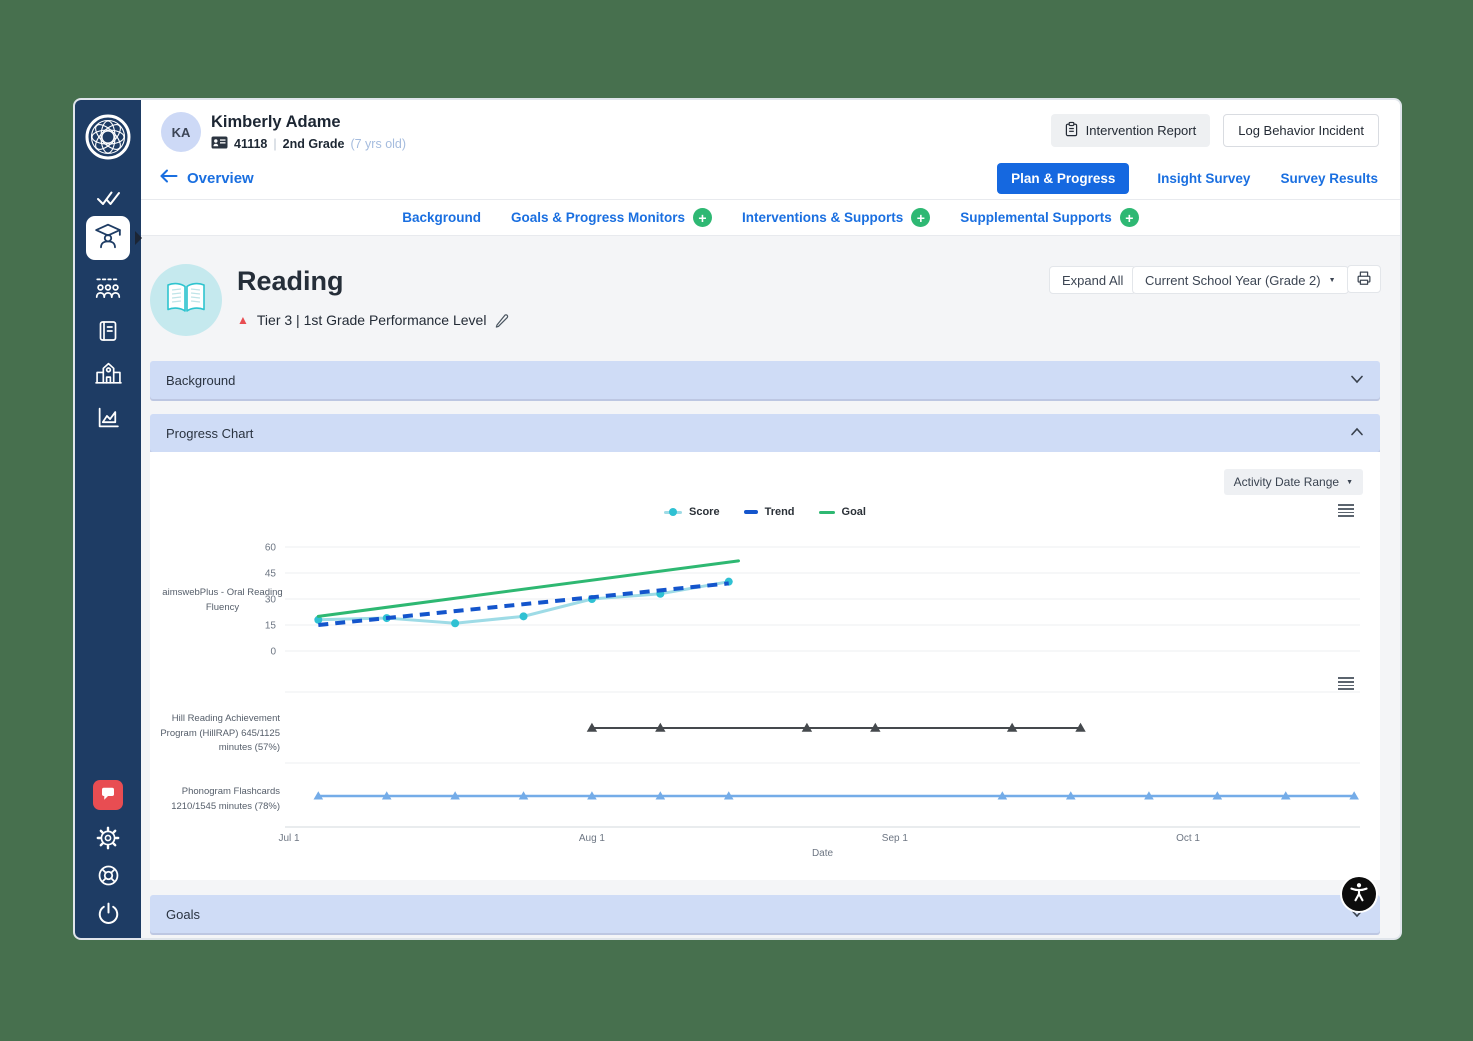 The width and height of the screenshot is (1473, 1041). What do you see at coordinates (769, 512) in the screenshot?
I see `legend-item-trend: Trend` at bounding box center [769, 512].